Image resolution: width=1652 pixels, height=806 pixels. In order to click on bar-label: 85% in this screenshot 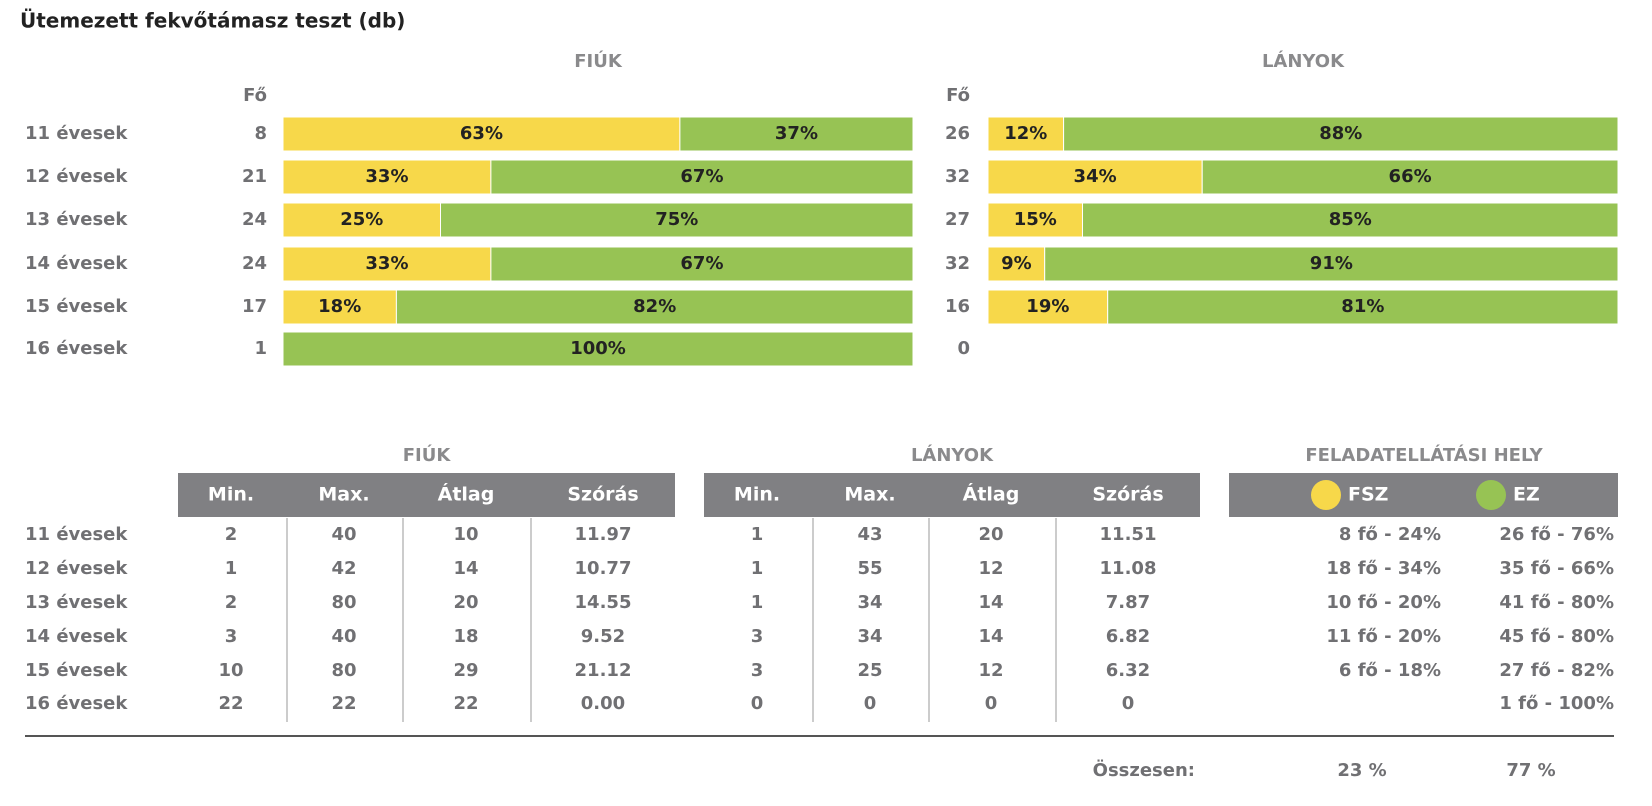, I will do `click(1350, 219)`.